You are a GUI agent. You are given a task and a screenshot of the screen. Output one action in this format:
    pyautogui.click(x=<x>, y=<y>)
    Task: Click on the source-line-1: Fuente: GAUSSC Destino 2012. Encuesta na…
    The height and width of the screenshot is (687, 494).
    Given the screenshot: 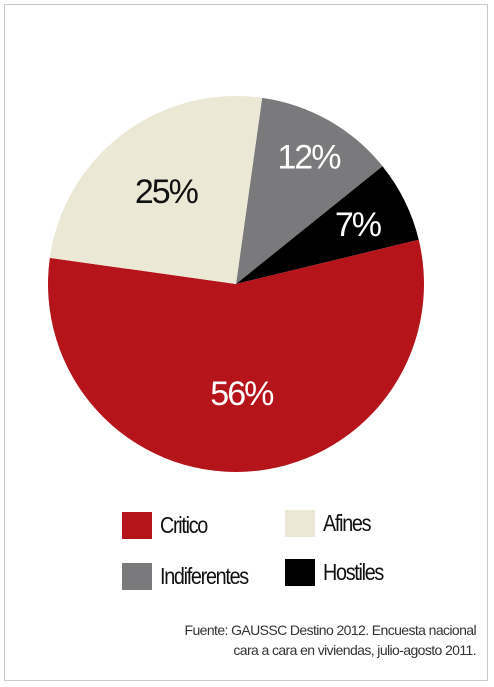 What is the action you would take?
    pyautogui.click(x=330, y=630)
    